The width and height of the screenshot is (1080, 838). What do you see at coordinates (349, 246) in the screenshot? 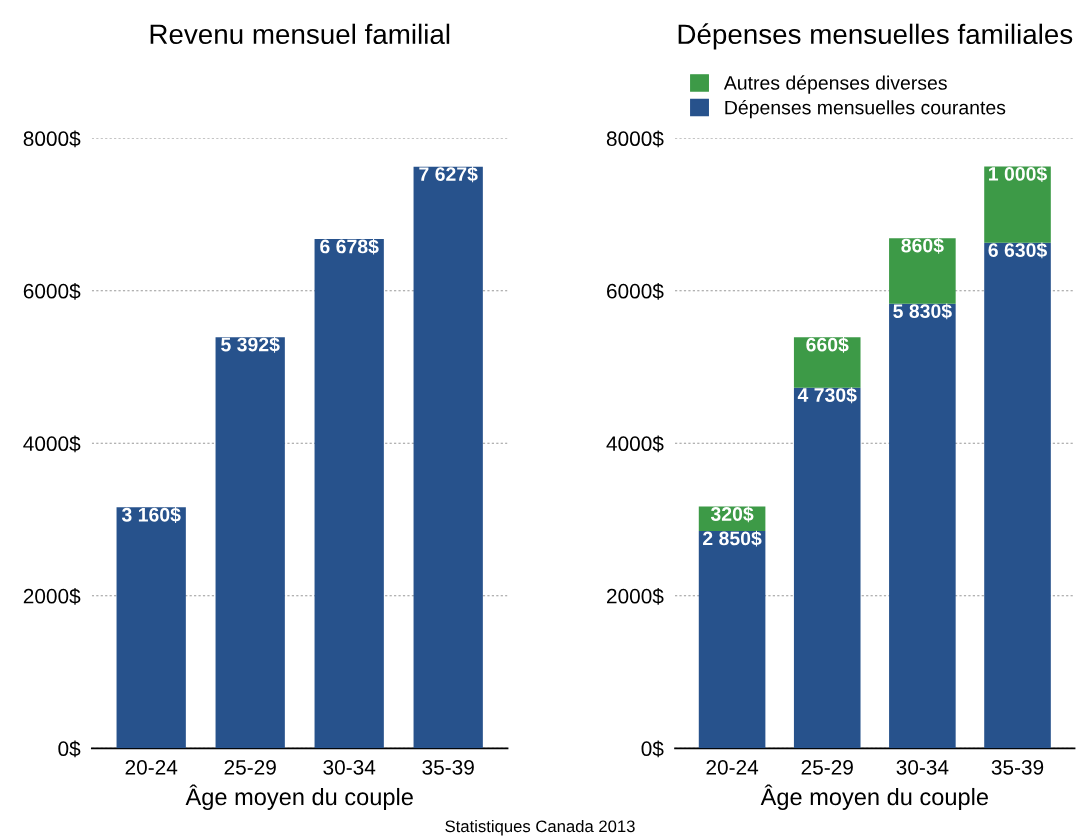
I see `data-label: 6 678$` at bounding box center [349, 246].